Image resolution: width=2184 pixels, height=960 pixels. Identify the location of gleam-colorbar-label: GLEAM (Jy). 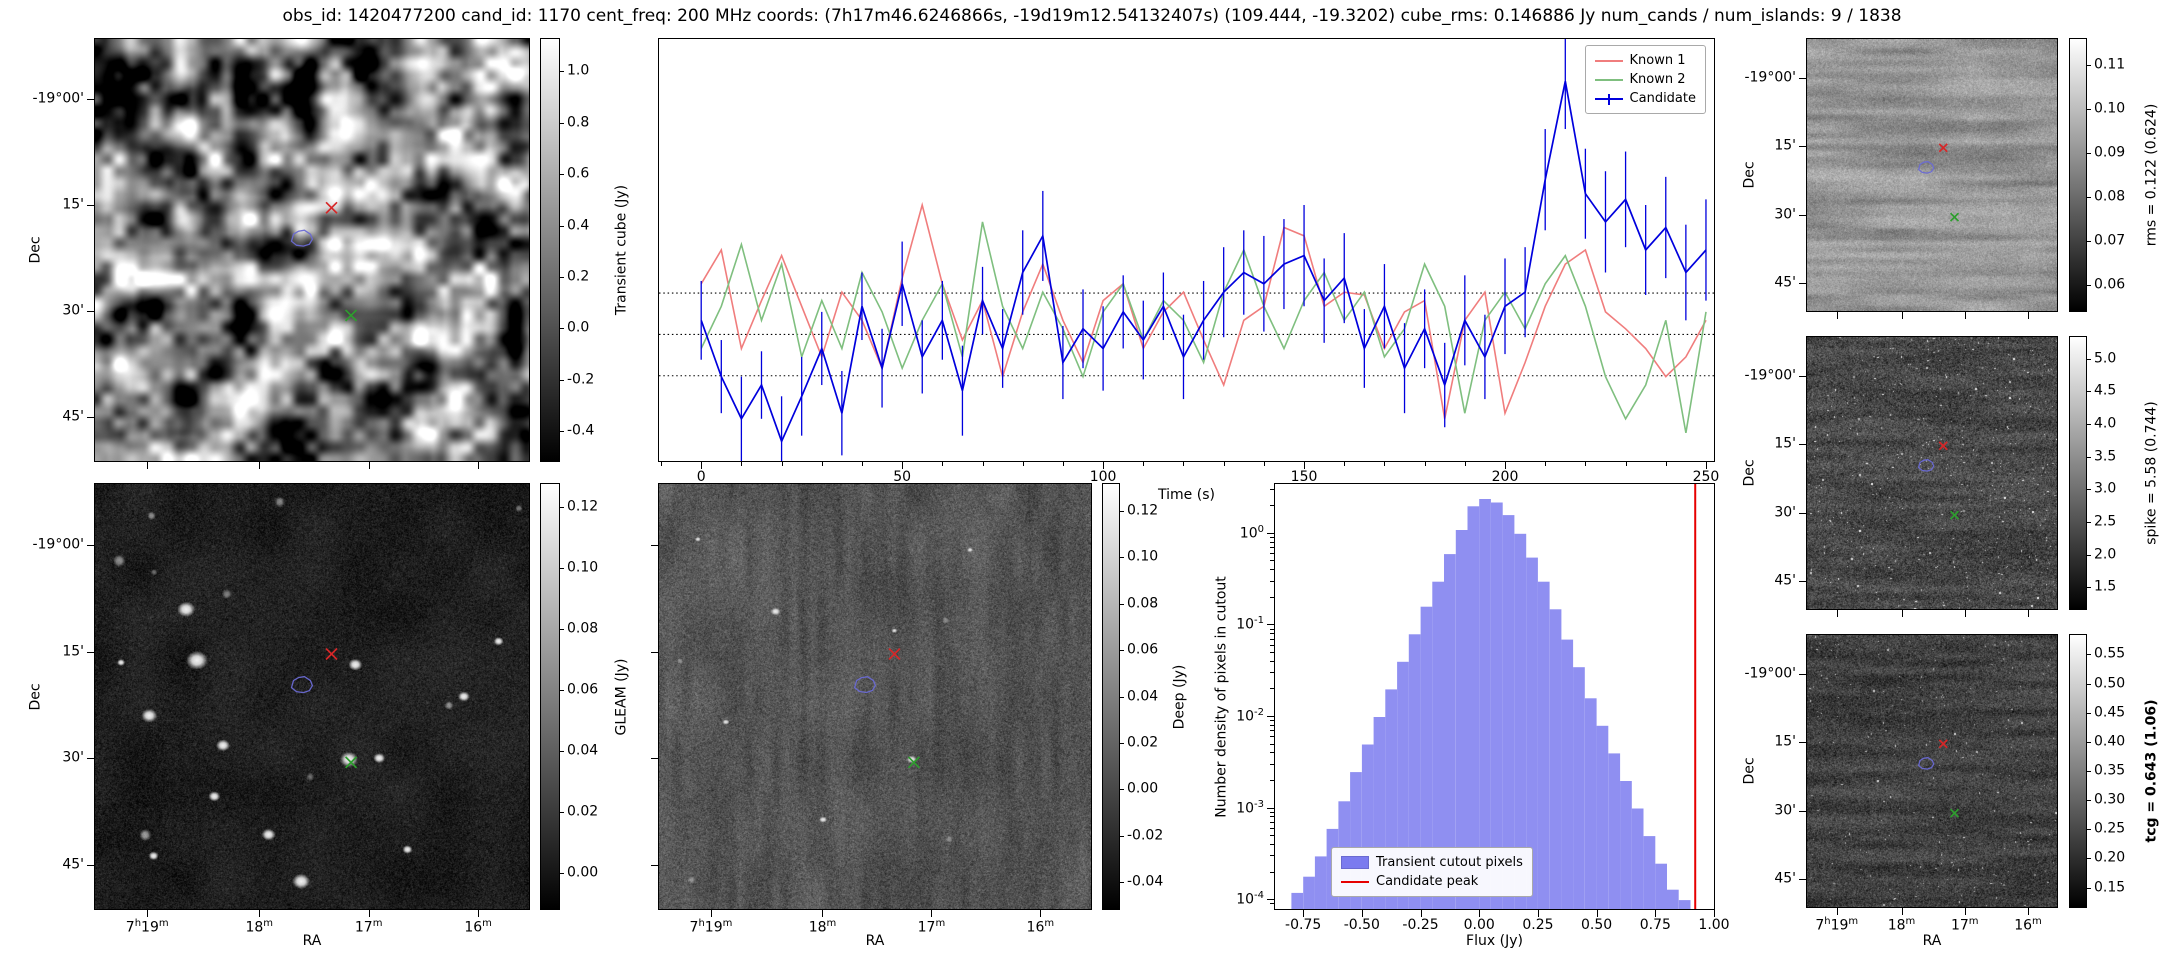
(621, 696).